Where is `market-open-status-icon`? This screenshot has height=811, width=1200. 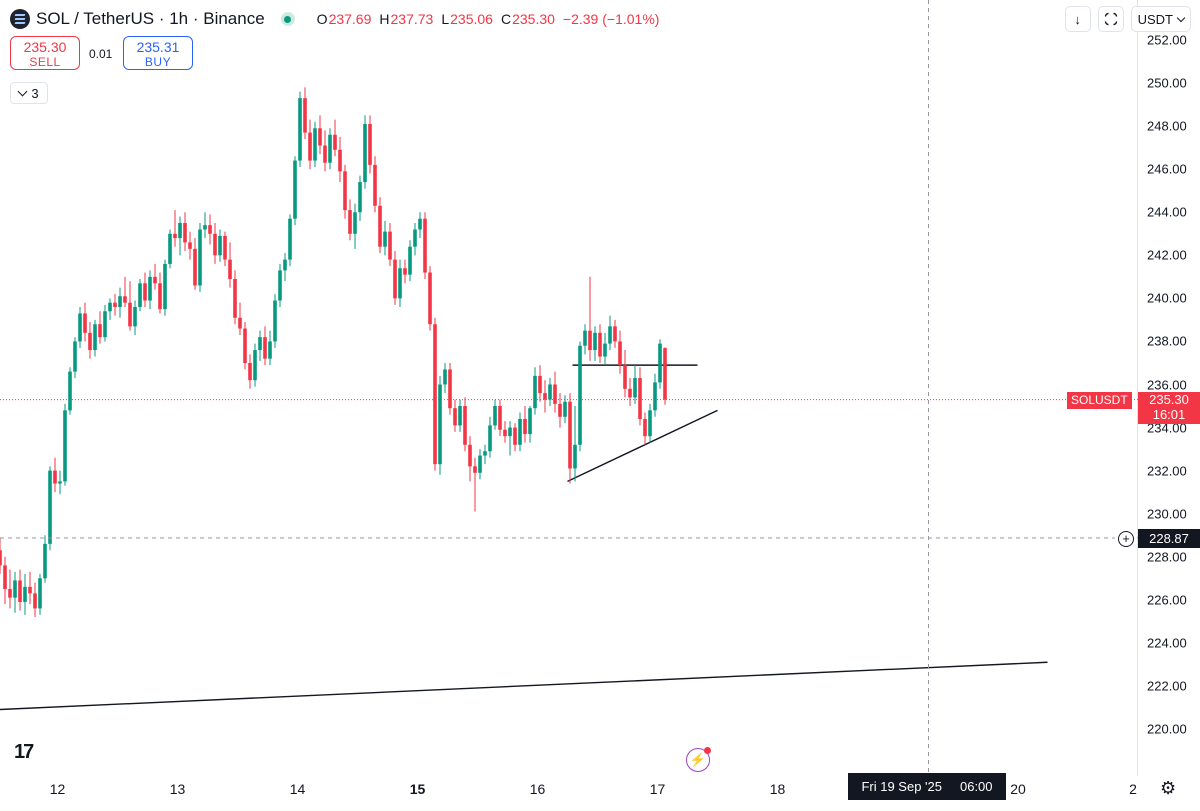
market-open-status-icon is located at coordinates (287, 19).